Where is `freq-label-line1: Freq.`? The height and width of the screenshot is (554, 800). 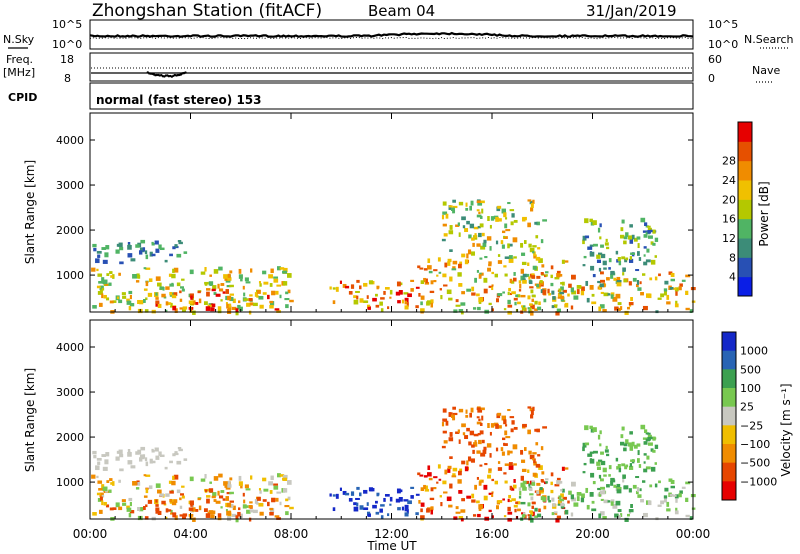 freq-label-line1: Freq. is located at coordinates (19, 59).